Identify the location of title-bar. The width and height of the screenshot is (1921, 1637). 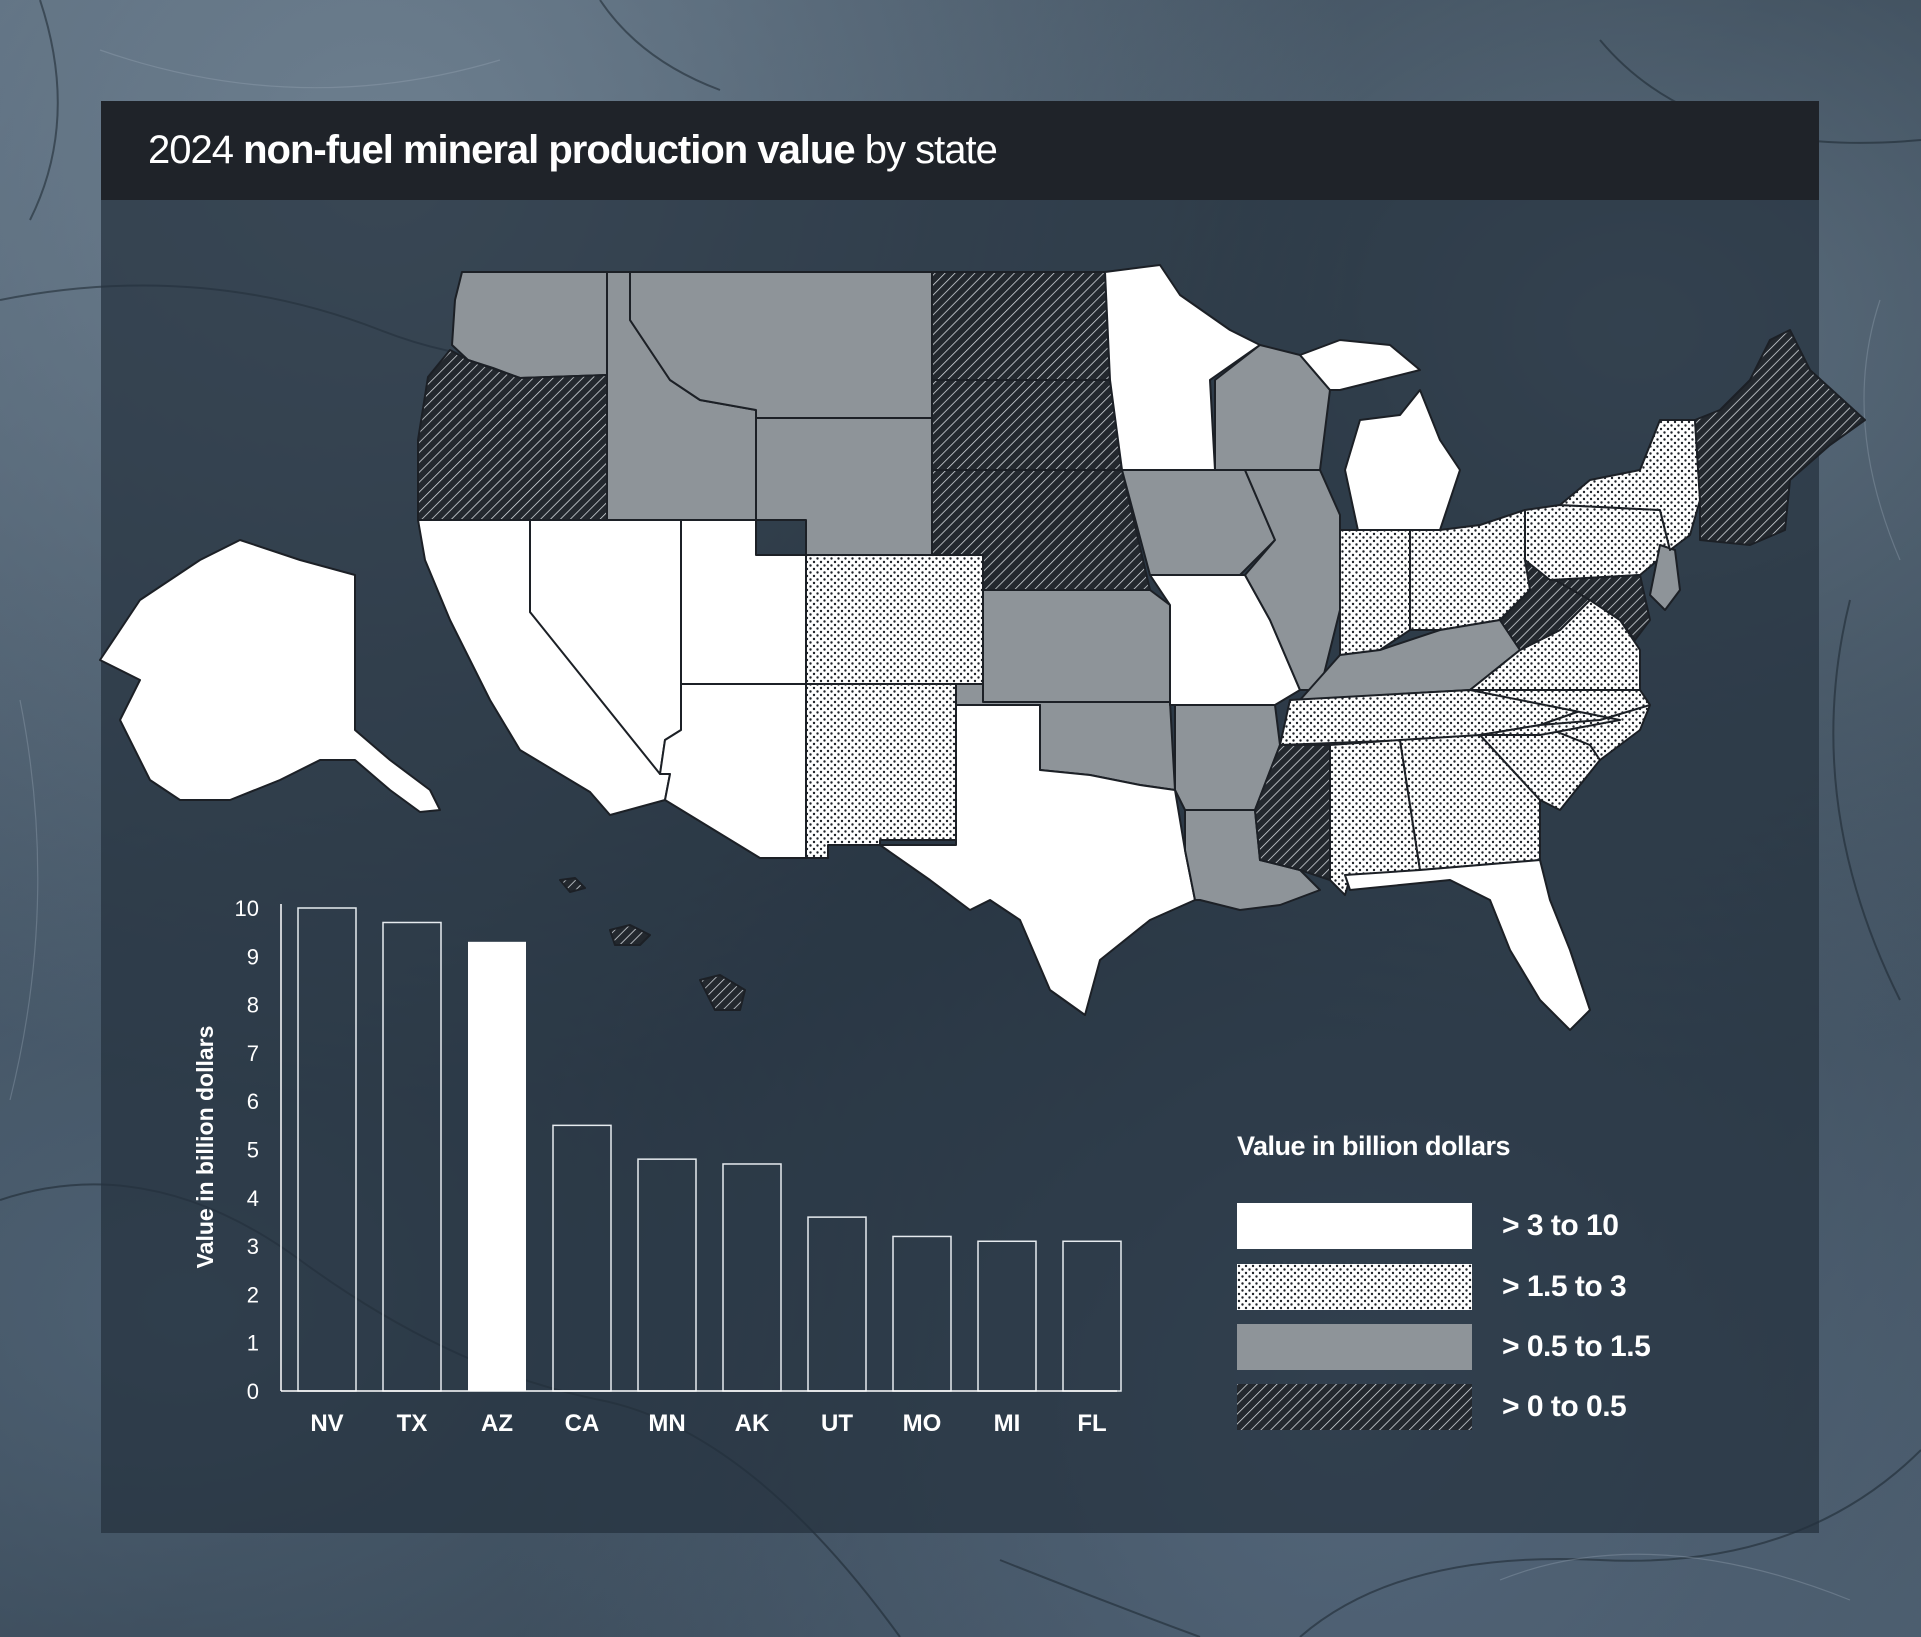
(960, 150).